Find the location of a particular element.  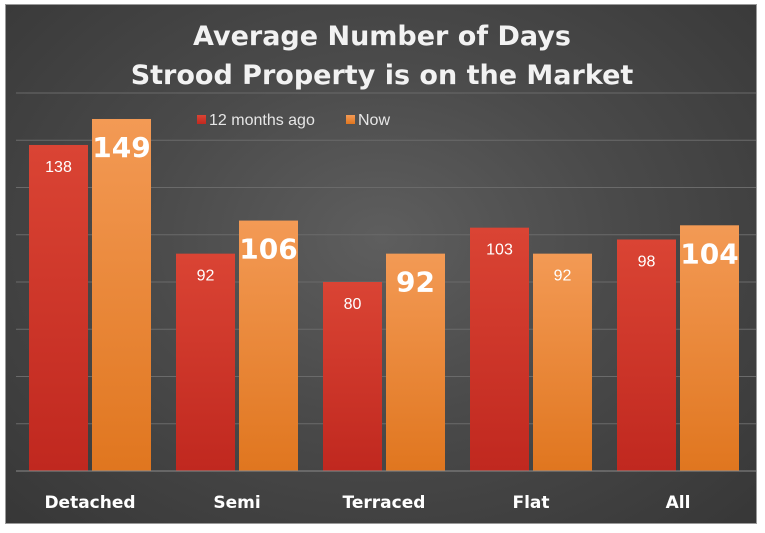

legend-label-now: Now is located at coordinates (374, 120).